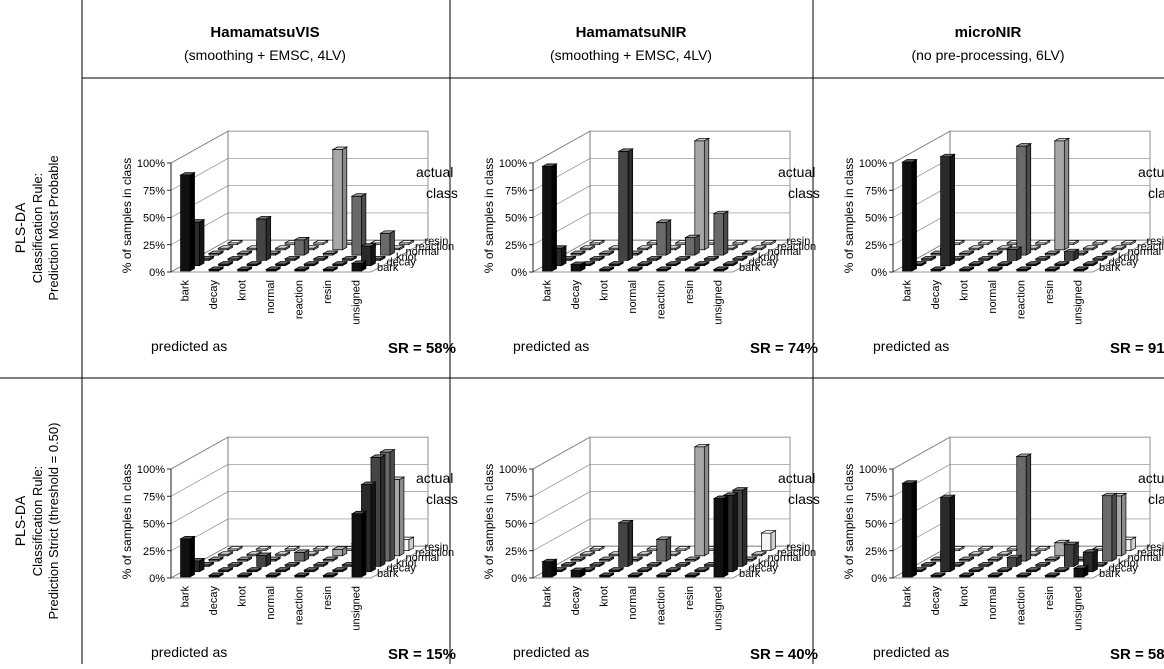 This screenshot has height=669, width=1164. I want to click on bar-bark-decay, so click(578, 572).